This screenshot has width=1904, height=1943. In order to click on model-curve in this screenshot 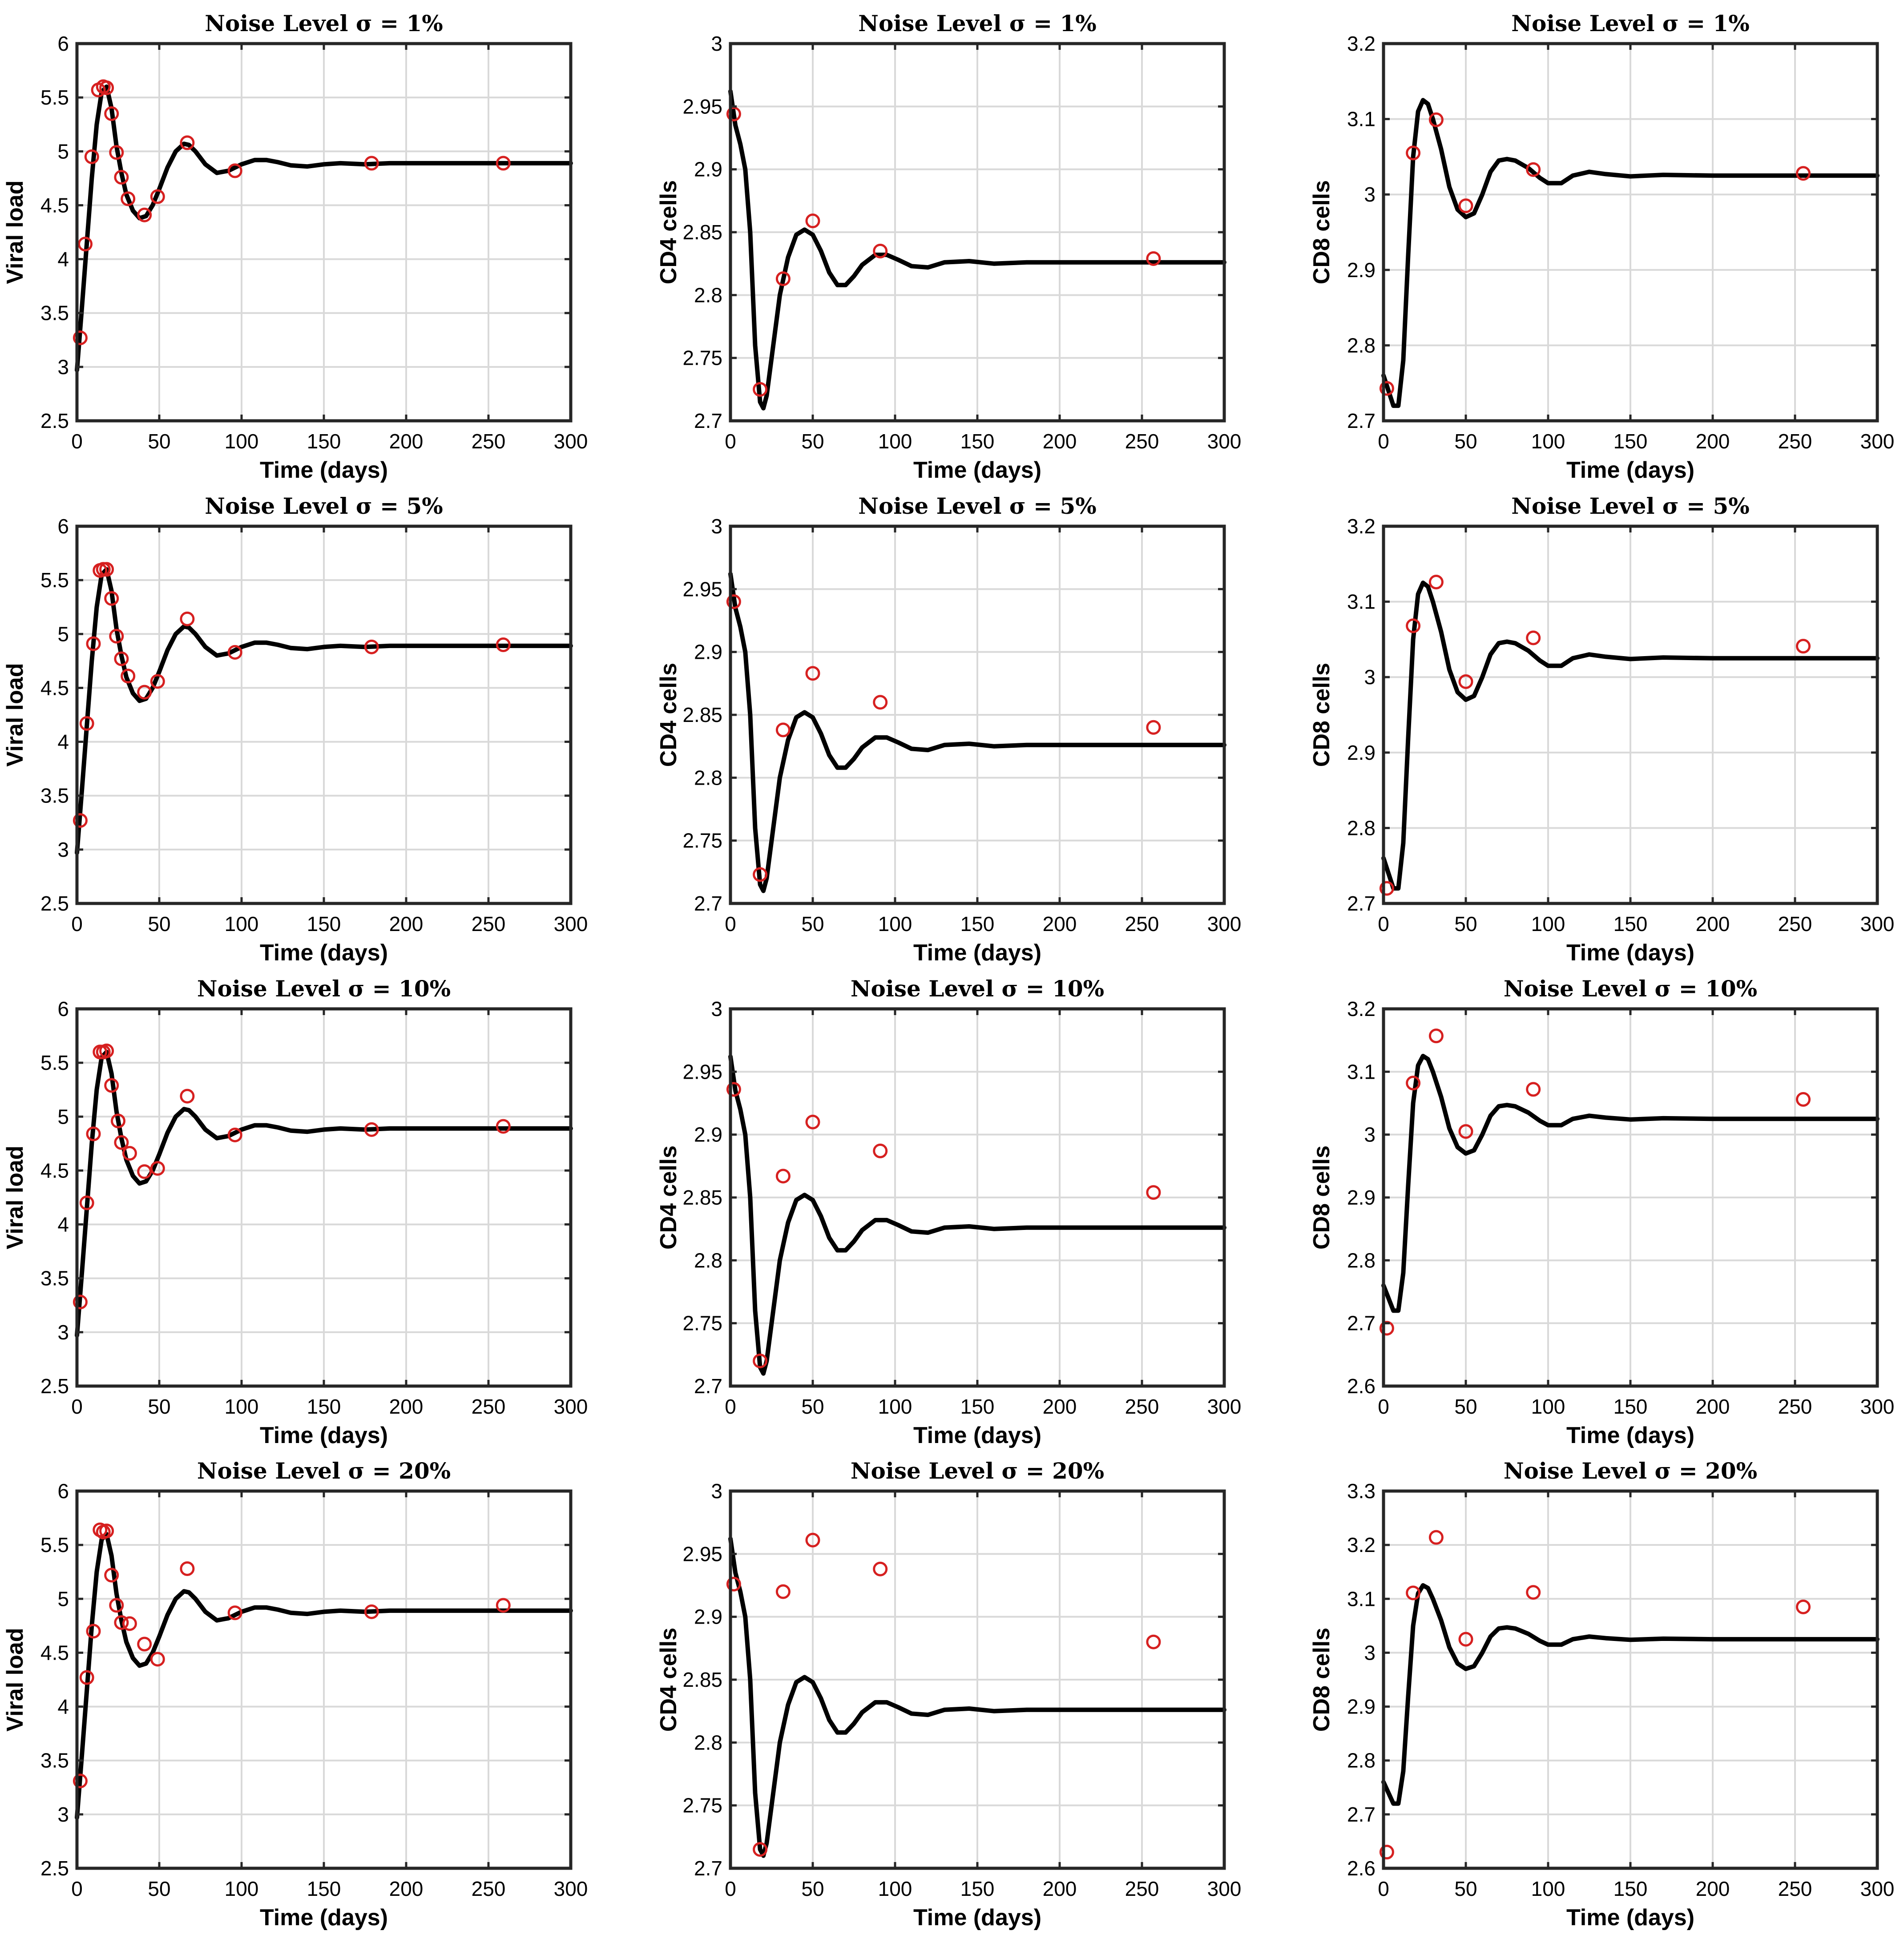, I will do `click(1630, 1694)`.